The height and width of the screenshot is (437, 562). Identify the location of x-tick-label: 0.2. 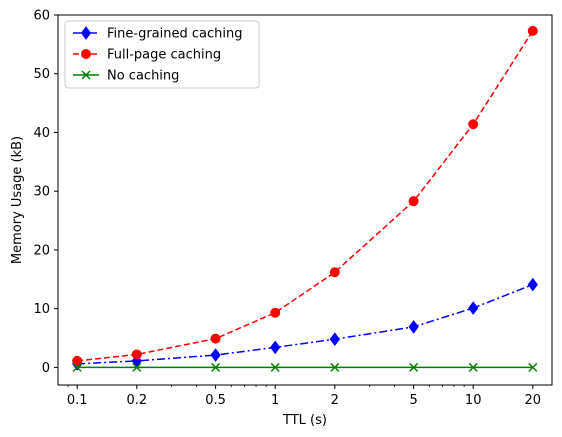
(136, 400).